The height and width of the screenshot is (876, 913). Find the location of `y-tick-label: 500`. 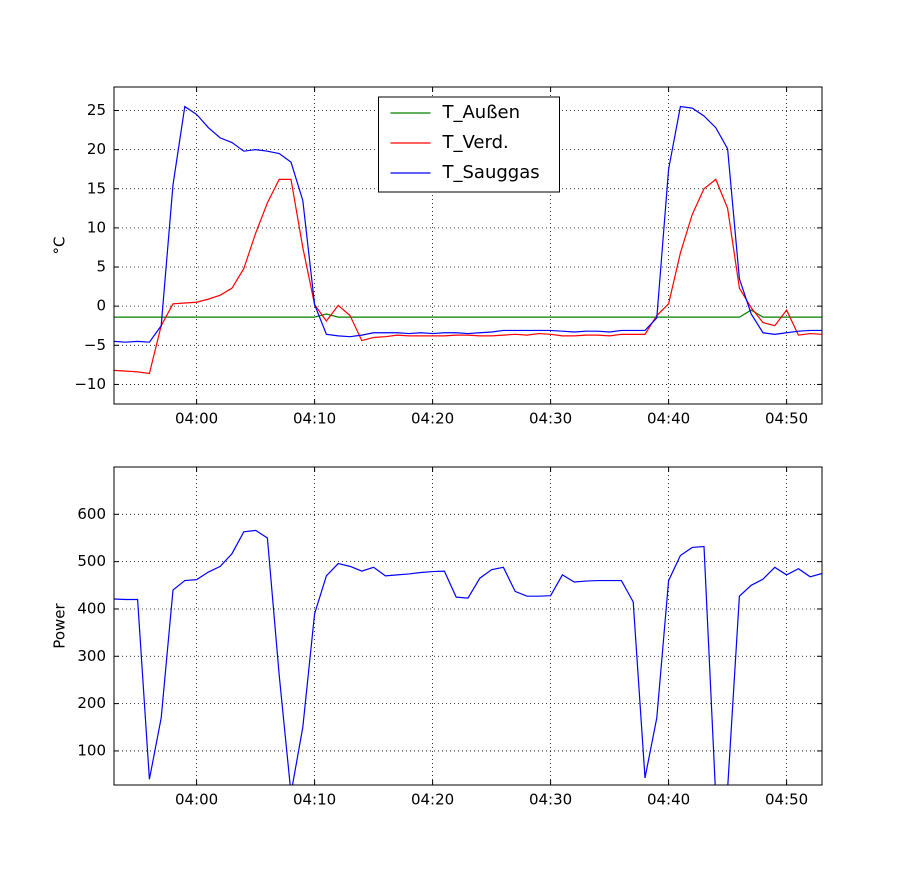

y-tick-label: 500 is located at coordinates (91, 561).